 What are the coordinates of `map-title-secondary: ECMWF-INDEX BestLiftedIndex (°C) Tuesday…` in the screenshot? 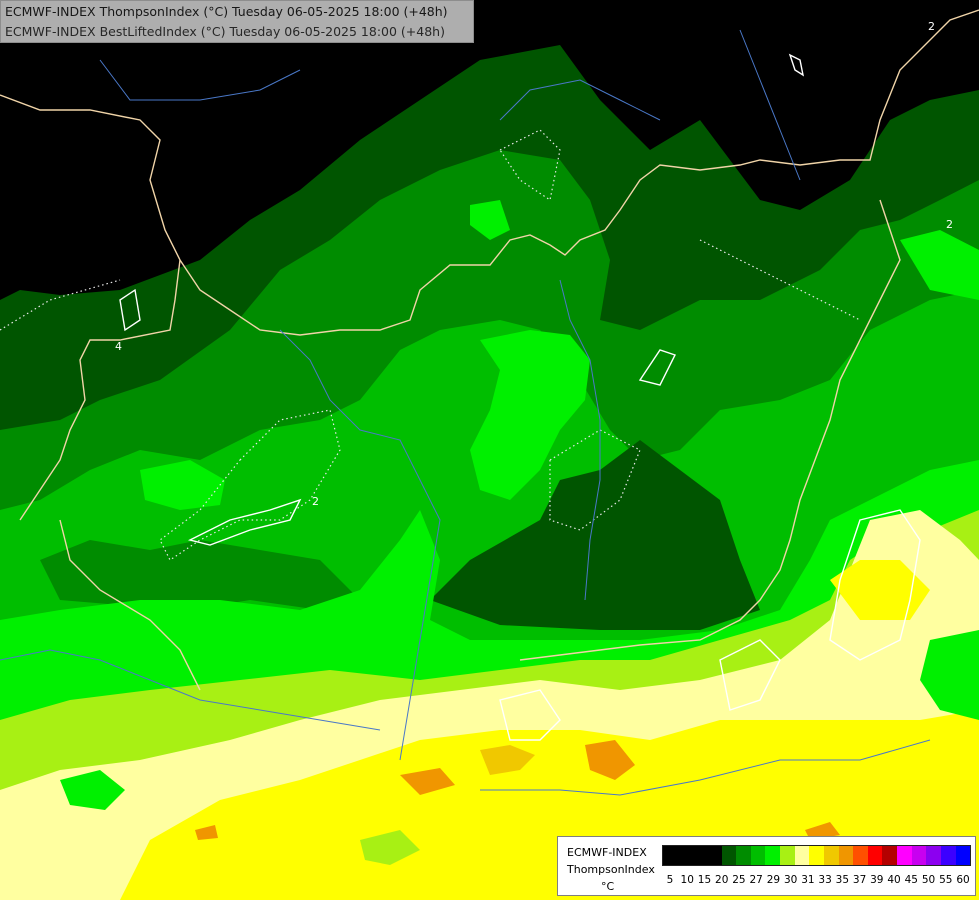 It's located at (225, 31).